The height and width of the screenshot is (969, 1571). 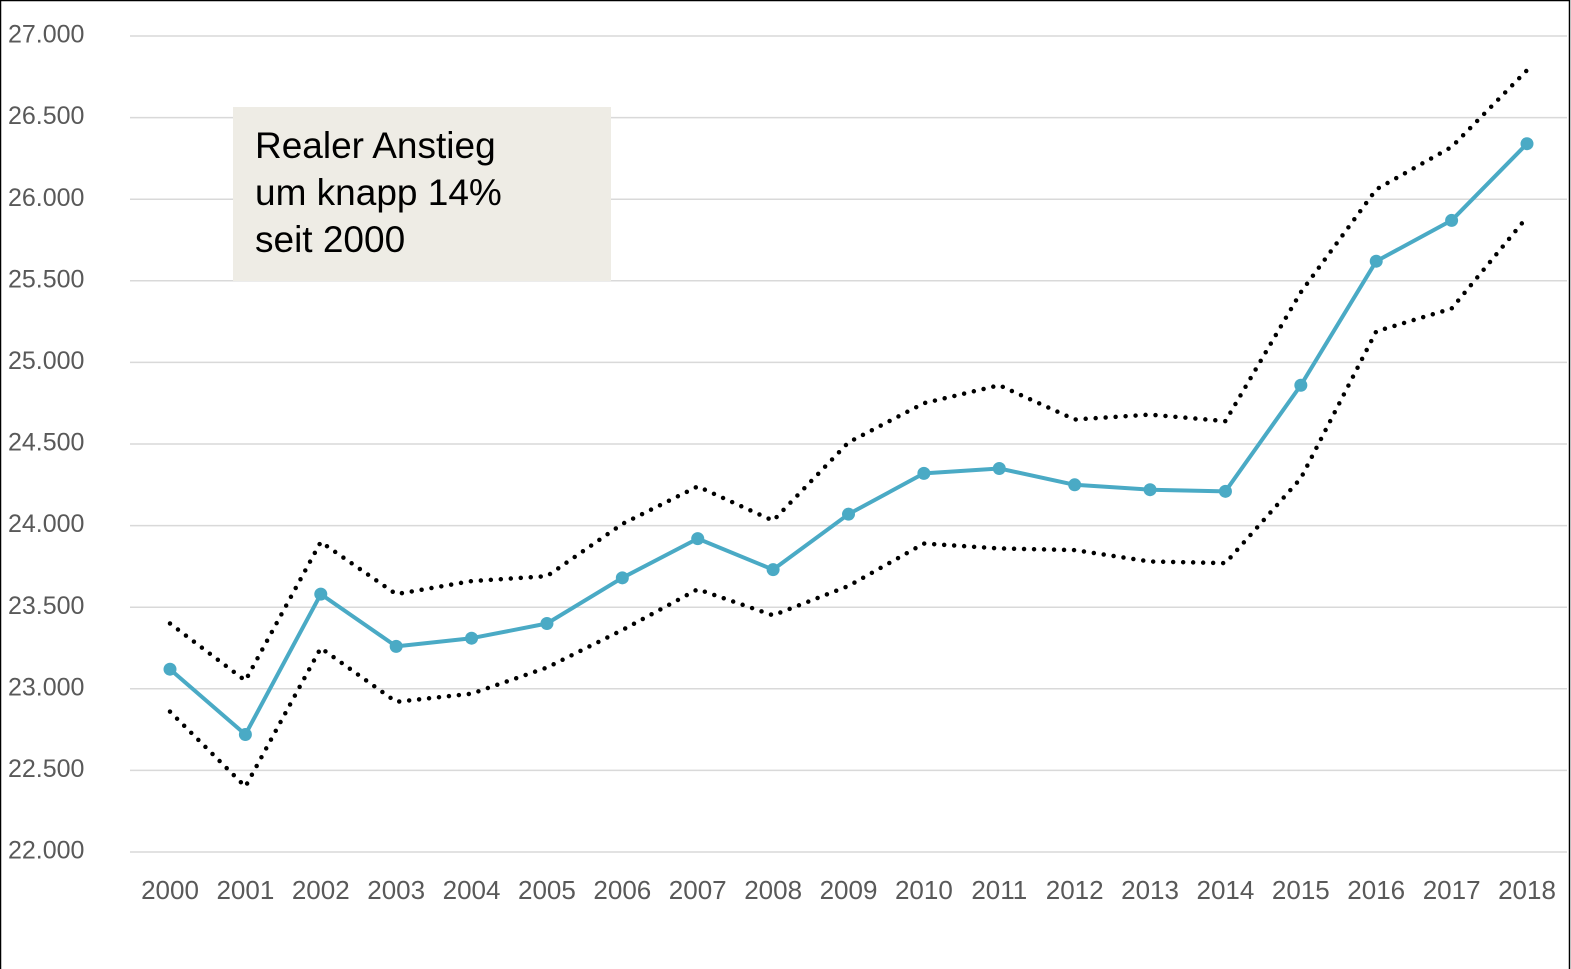 What do you see at coordinates (46, 687) in the screenshot?
I see `y-tick-label: 23.000` at bounding box center [46, 687].